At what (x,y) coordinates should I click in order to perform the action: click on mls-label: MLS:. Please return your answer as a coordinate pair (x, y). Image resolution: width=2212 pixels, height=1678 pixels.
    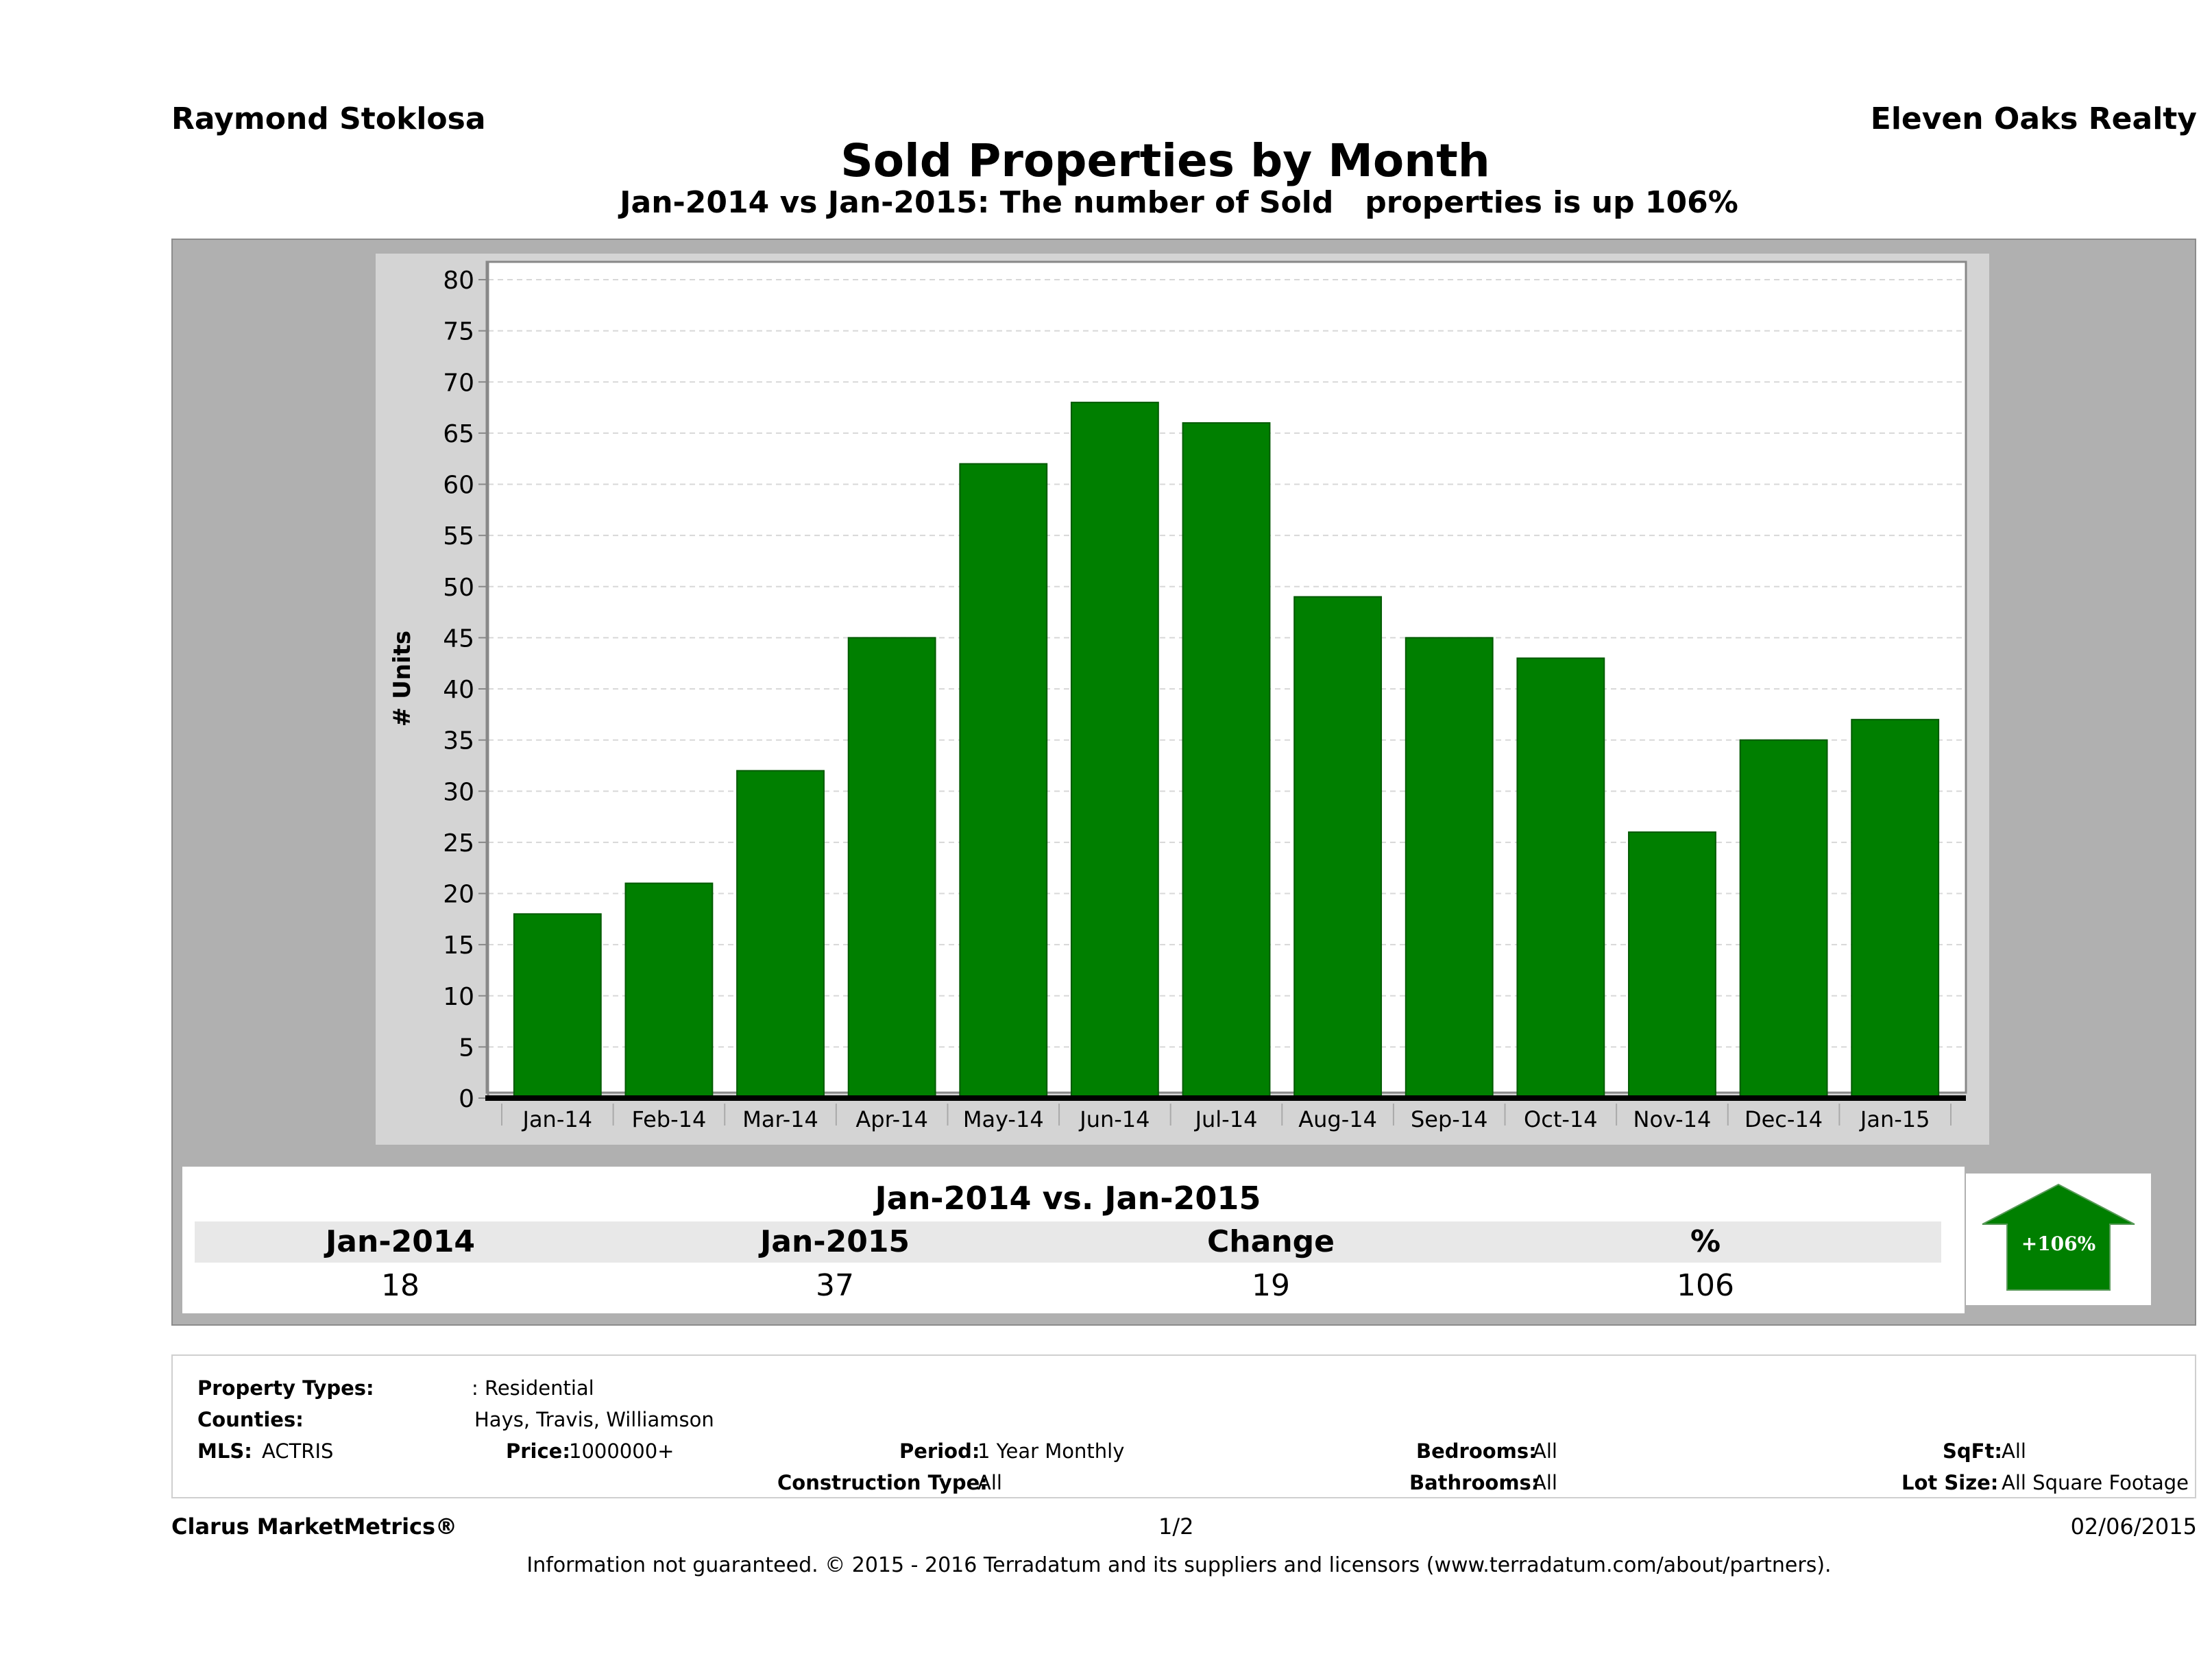
    Looking at the image, I should click on (224, 1451).